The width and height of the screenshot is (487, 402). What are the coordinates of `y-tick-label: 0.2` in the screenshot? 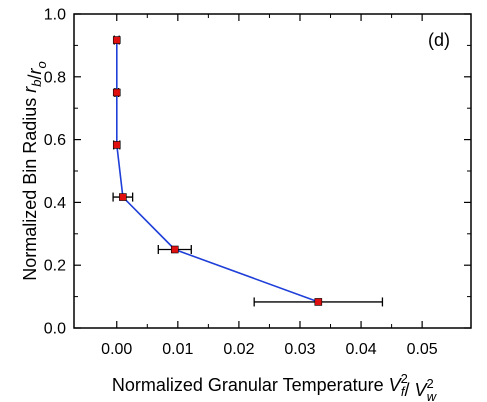 It's located at (55, 266).